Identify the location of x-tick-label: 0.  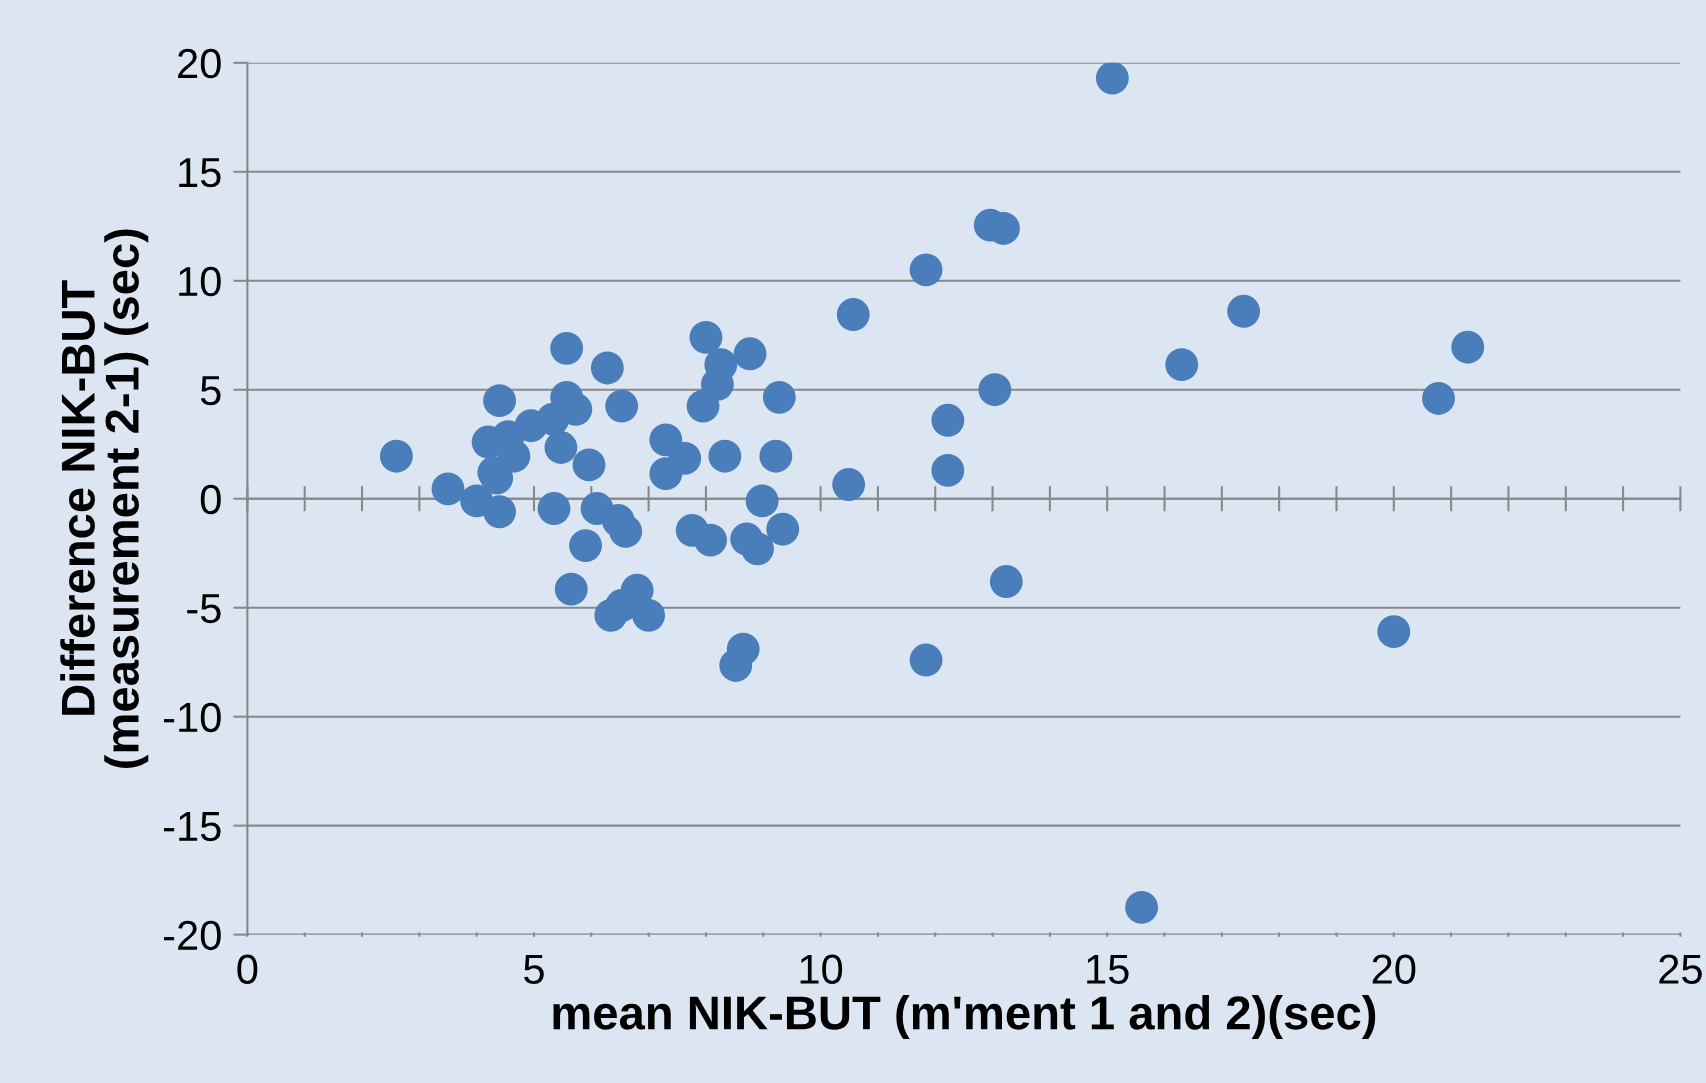
(247, 969).